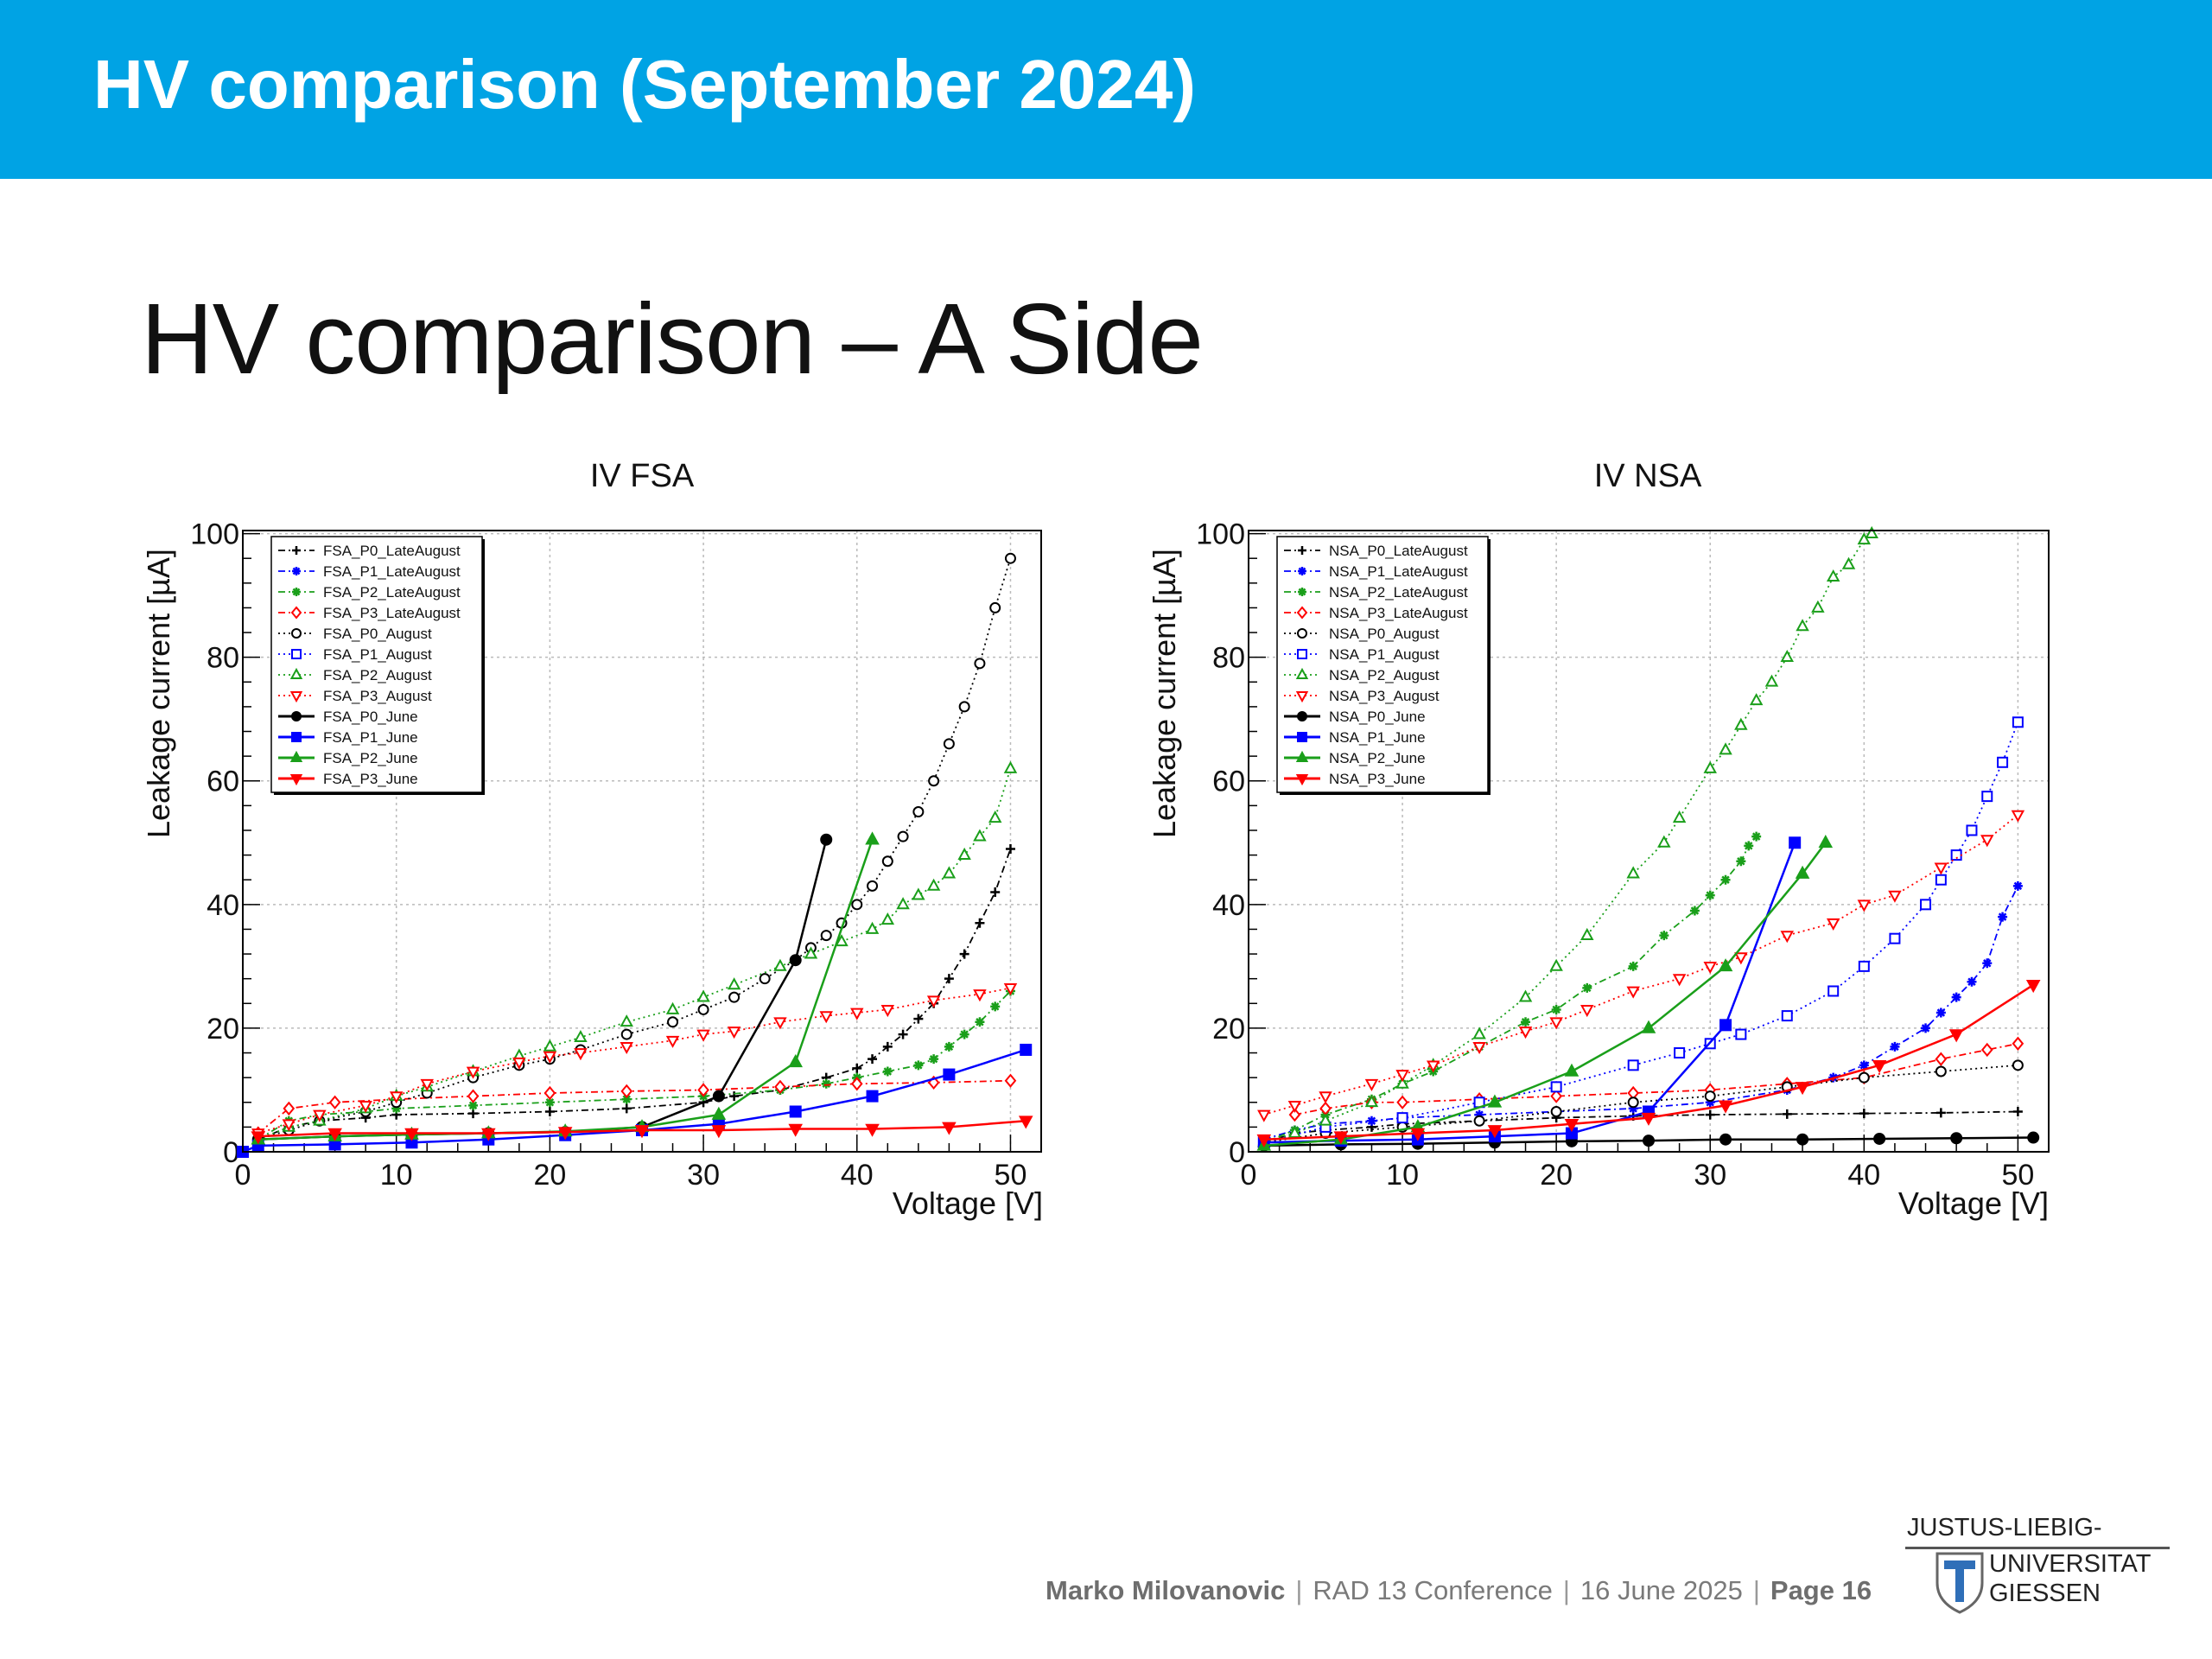  What do you see at coordinates (1355, 758) in the screenshot?
I see `legend-entry: NSA_P2_June` at bounding box center [1355, 758].